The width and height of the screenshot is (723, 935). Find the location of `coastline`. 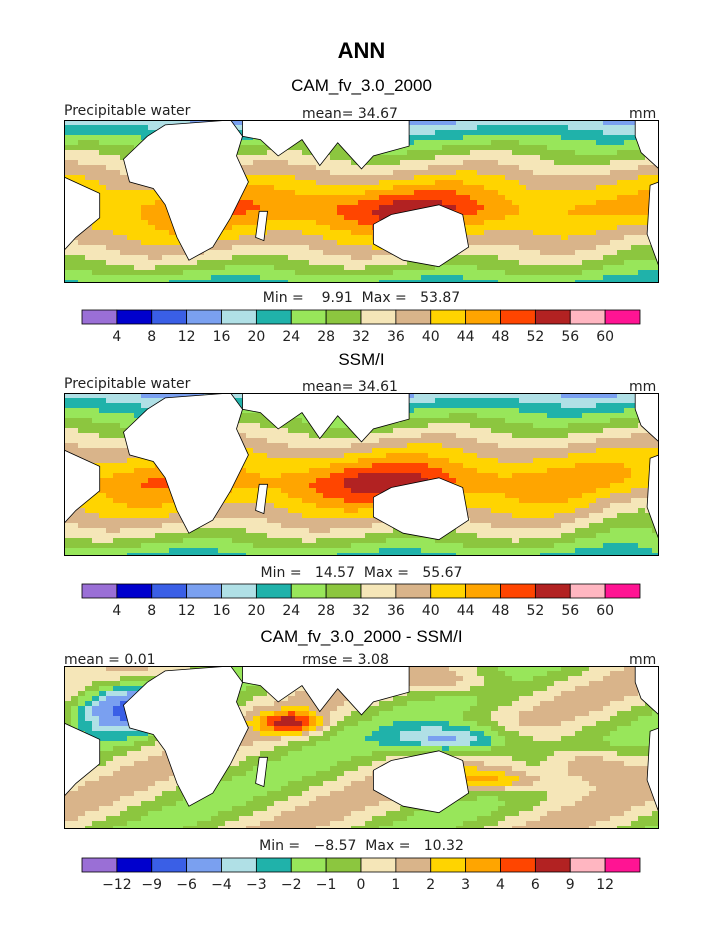

coastline is located at coordinates (326, 145).